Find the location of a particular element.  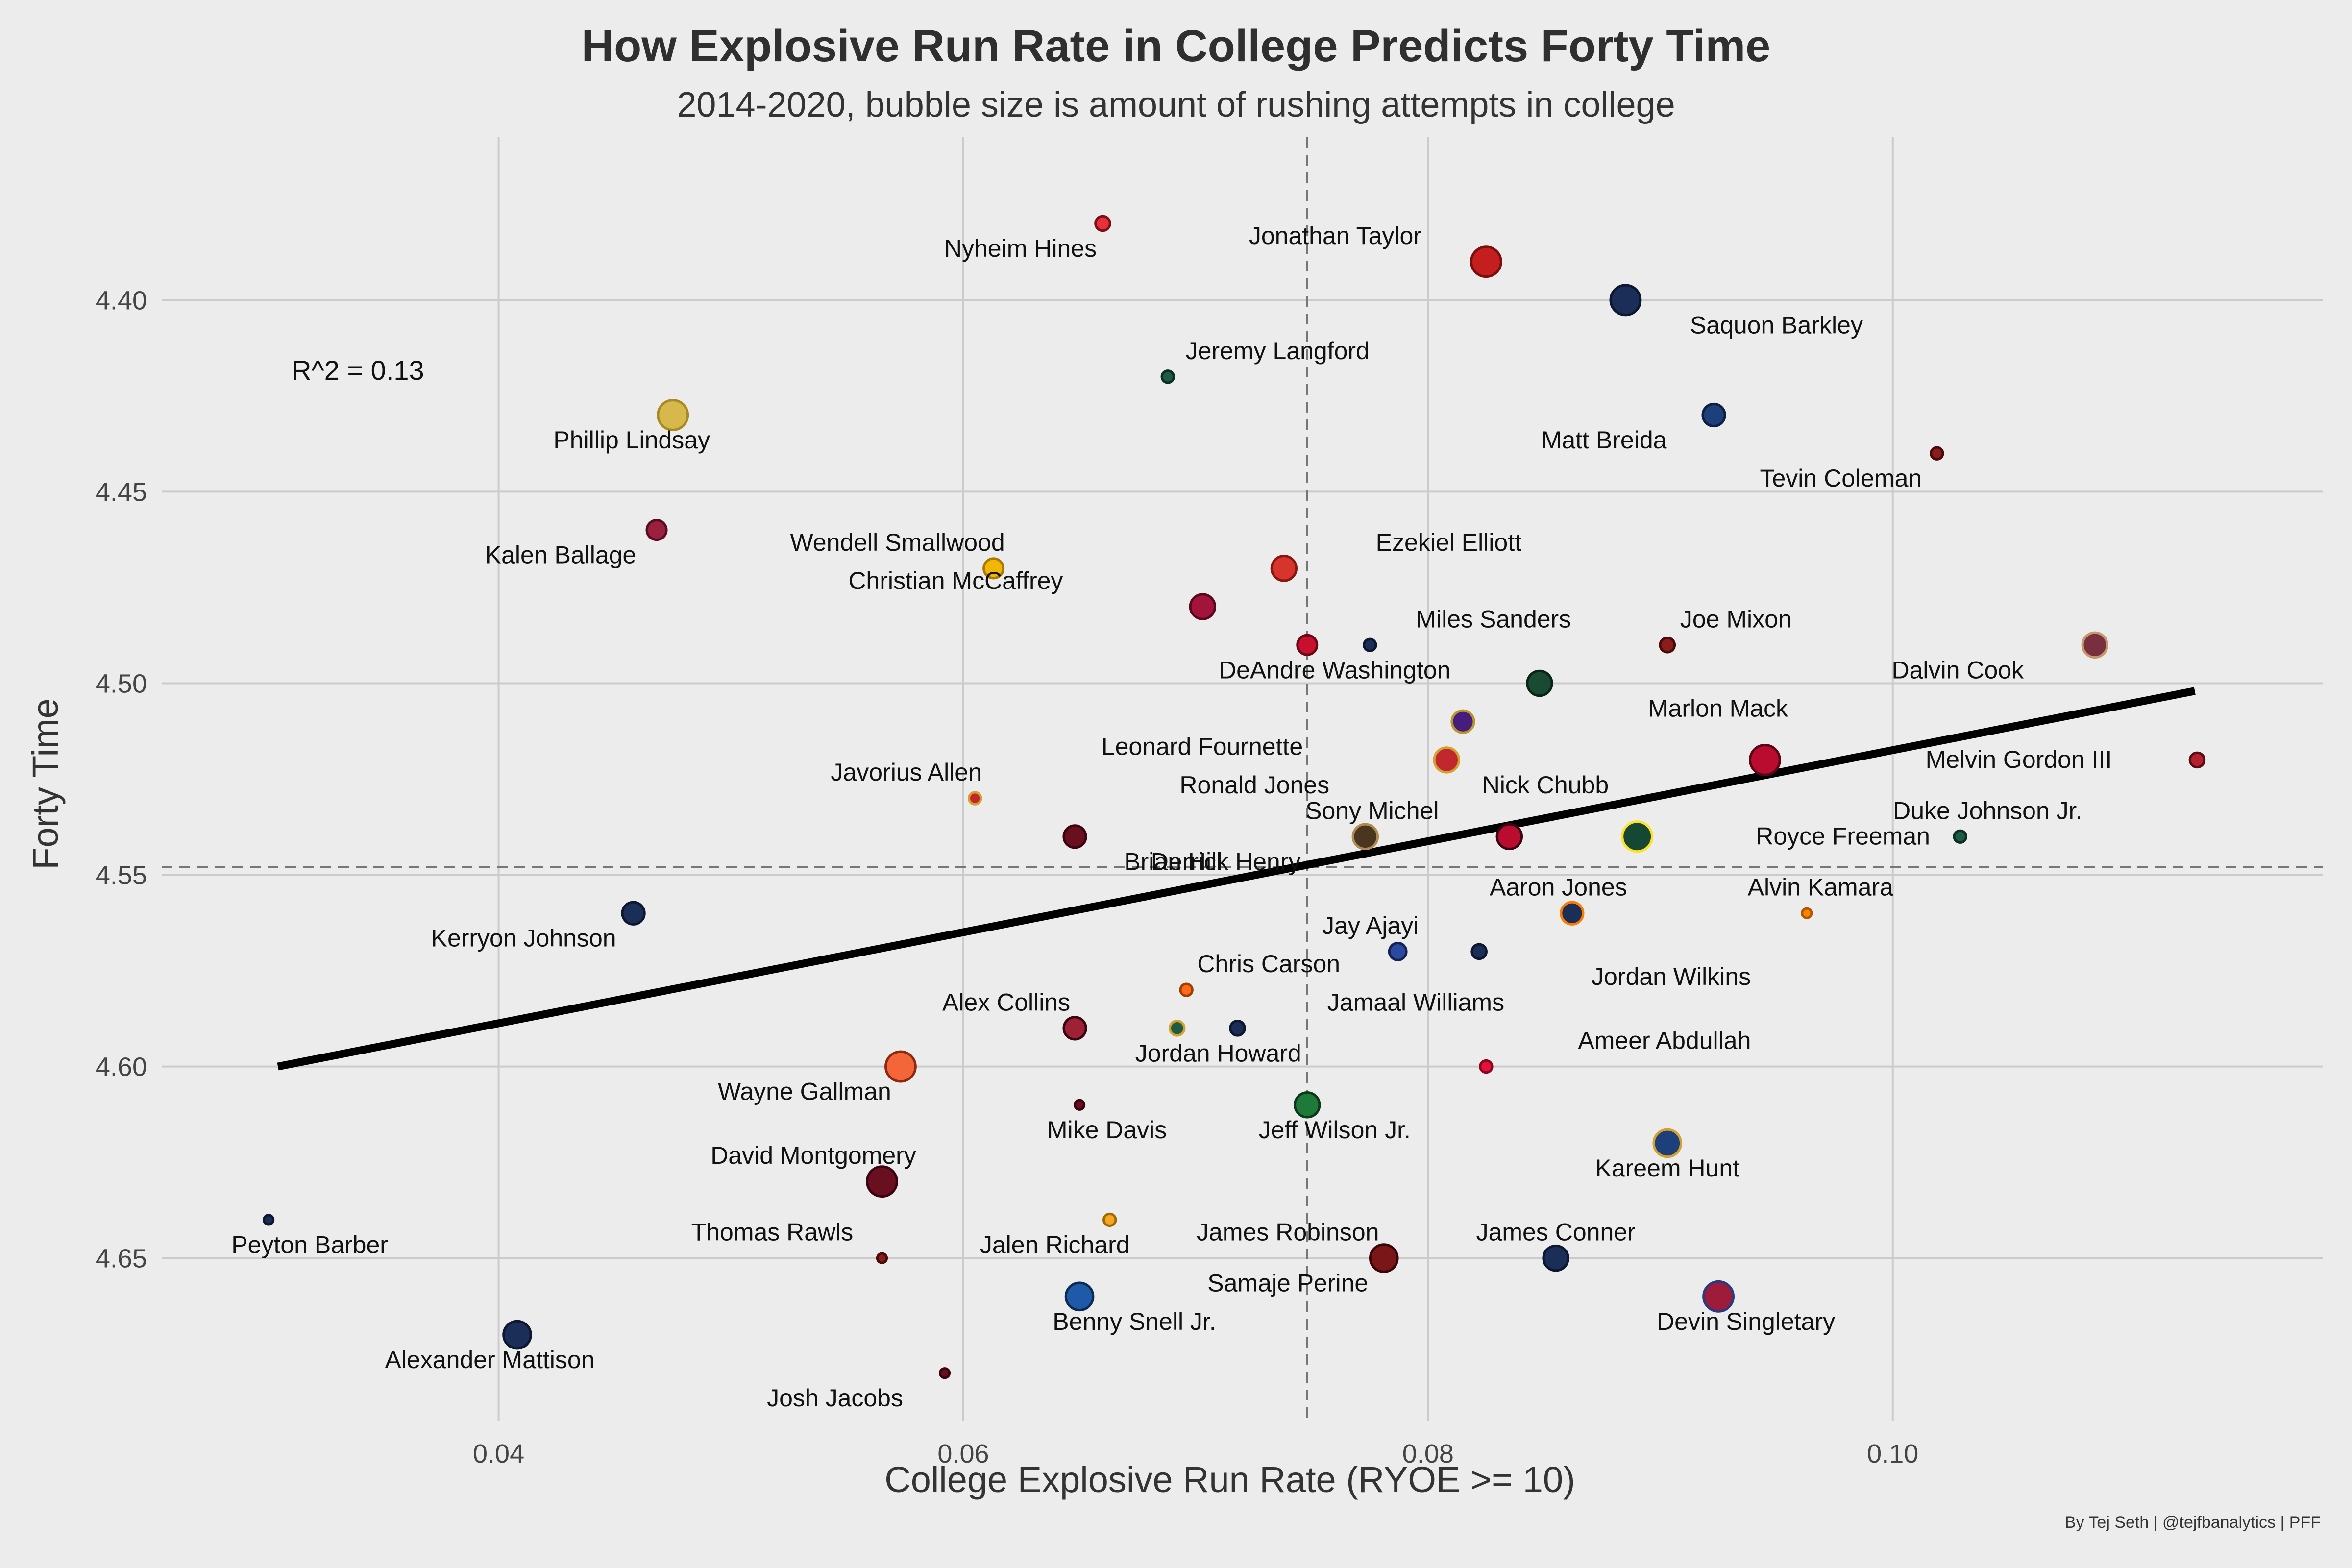

point-label: Devin Singletary is located at coordinates (1746, 1321).